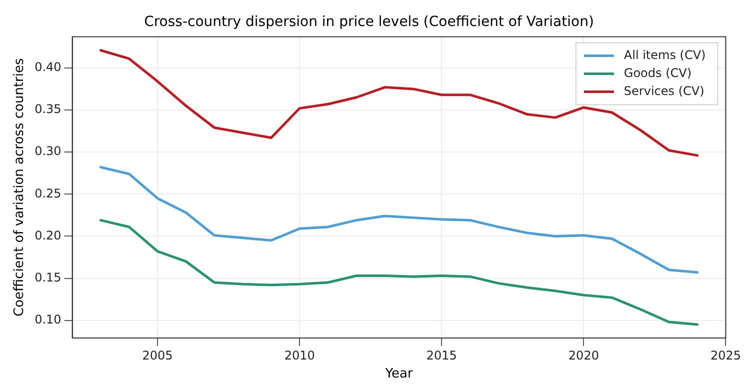  I want to click on x-tick-label: 2020, so click(583, 355).